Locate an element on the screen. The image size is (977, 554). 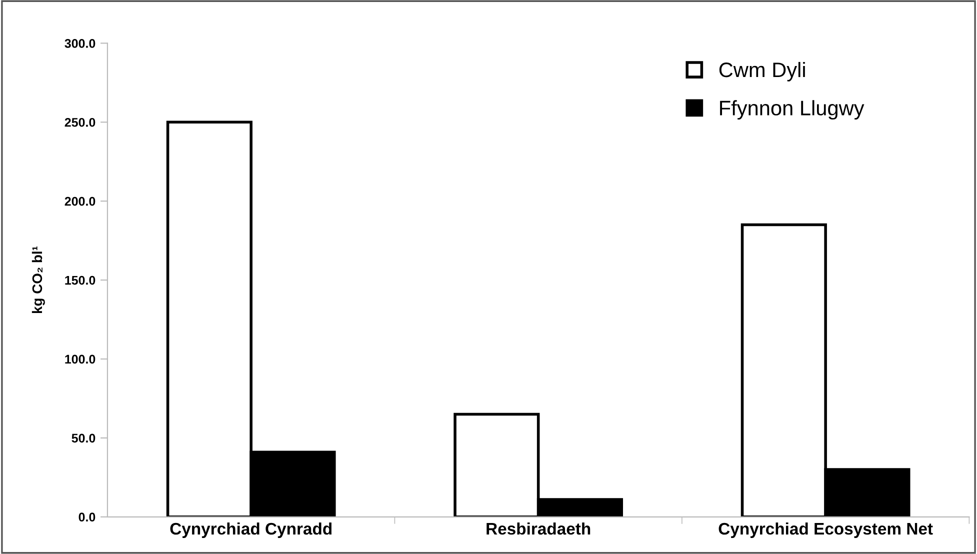
x-tick-label: Cynyrchiad Cynradd is located at coordinates (251, 530).